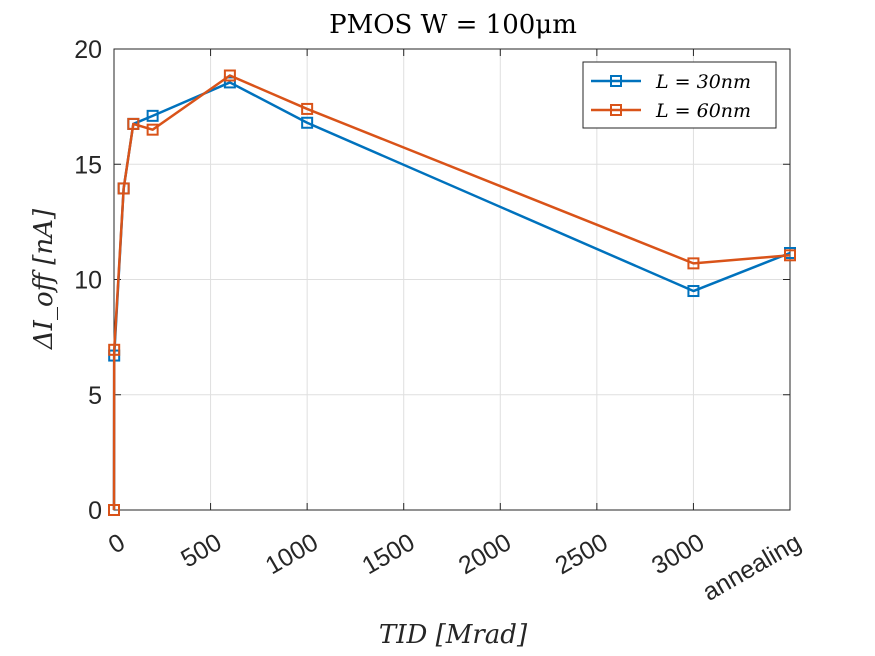 The image size is (875, 656). Describe the element at coordinates (201, 550) in the screenshot. I see `x-tick-label: 500` at that location.